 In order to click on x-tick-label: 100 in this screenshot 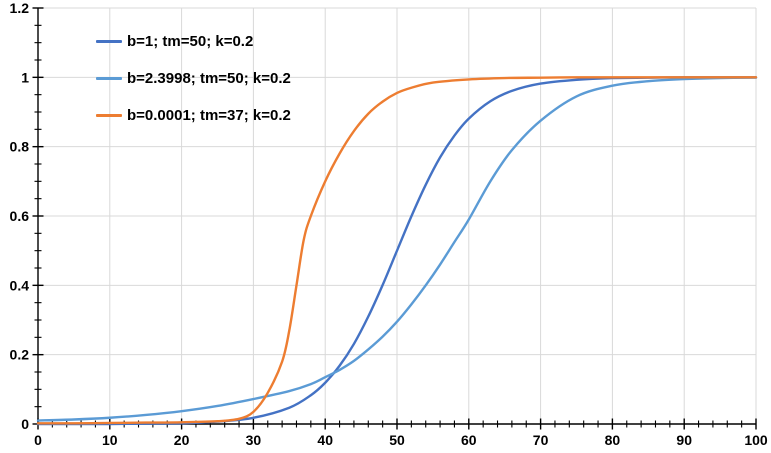, I will do `click(756, 440)`.